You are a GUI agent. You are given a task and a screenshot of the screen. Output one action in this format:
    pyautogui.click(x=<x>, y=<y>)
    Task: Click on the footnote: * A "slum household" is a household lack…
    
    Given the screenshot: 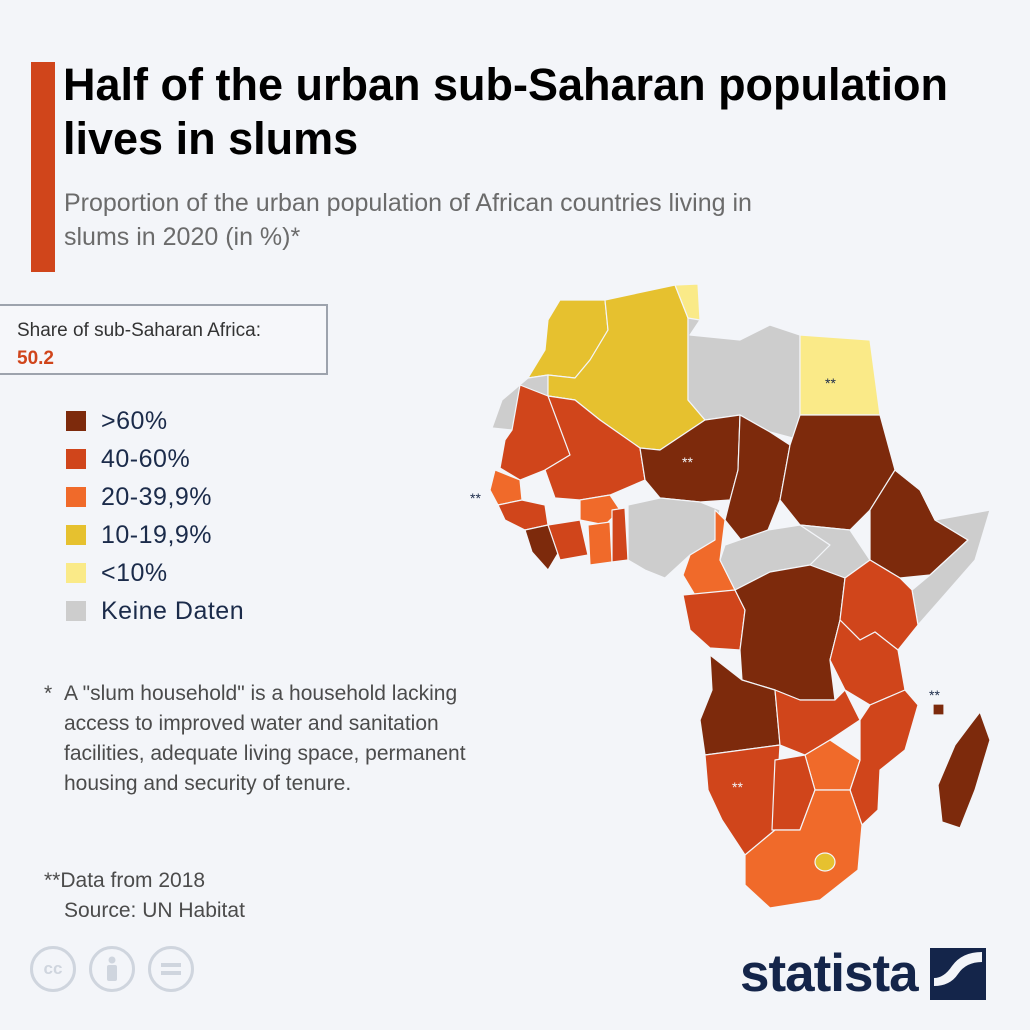 What is the action you would take?
    pyautogui.click(x=279, y=739)
    